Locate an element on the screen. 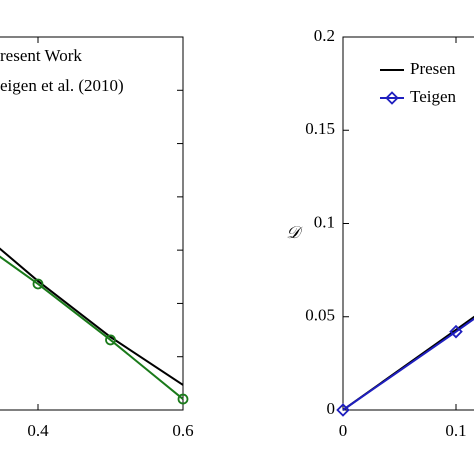 The image size is (474, 474). y-tick-label: 0 is located at coordinates (331, 408).